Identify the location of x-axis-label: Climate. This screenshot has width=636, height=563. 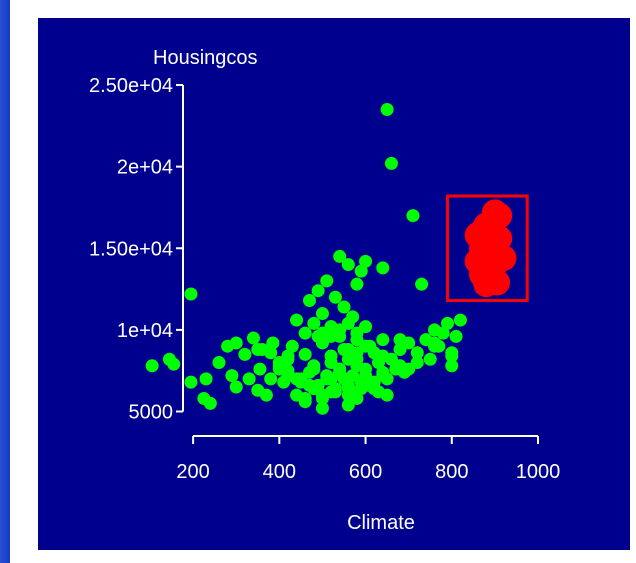
(381, 523).